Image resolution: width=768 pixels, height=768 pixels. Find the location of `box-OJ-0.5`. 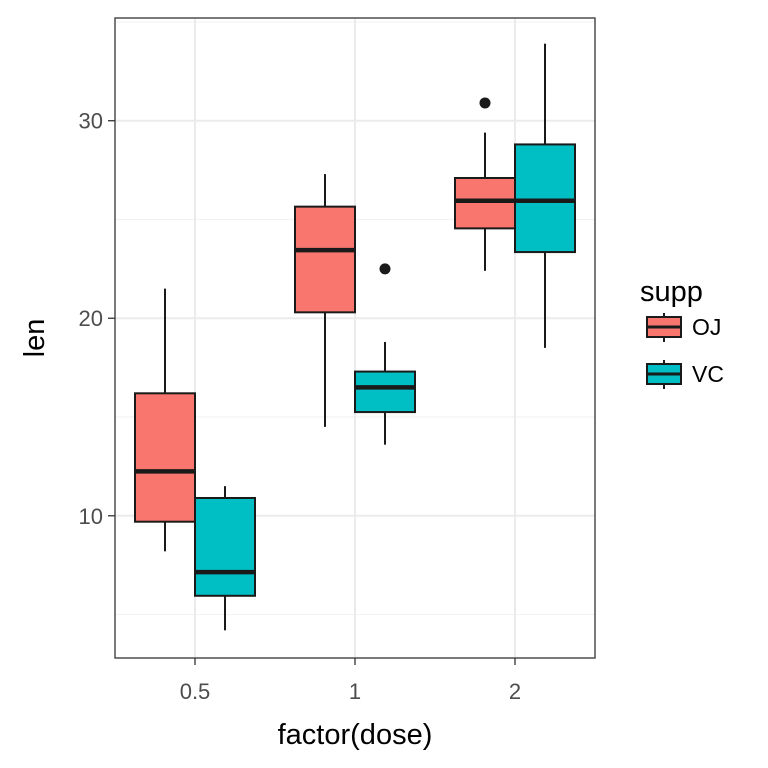

box-OJ-0.5 is located at coordinates (165, 420).